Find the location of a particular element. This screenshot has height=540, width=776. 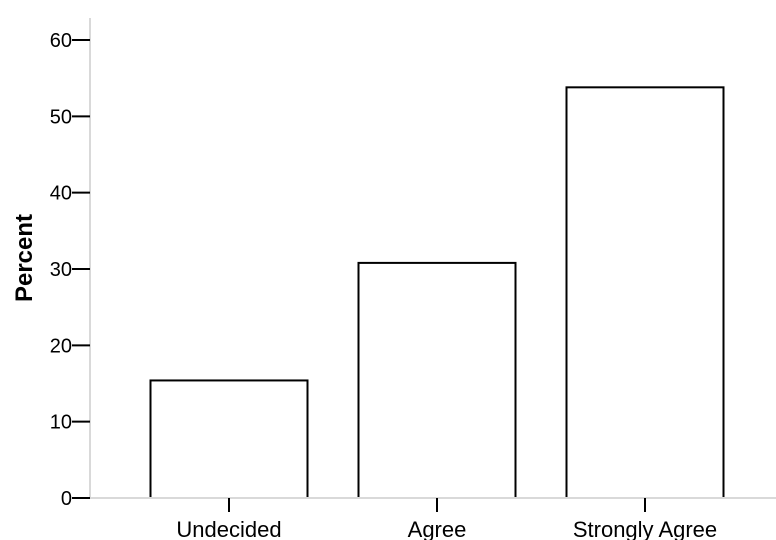

y-tick-label: 50 is located at coordinates (61, 117).